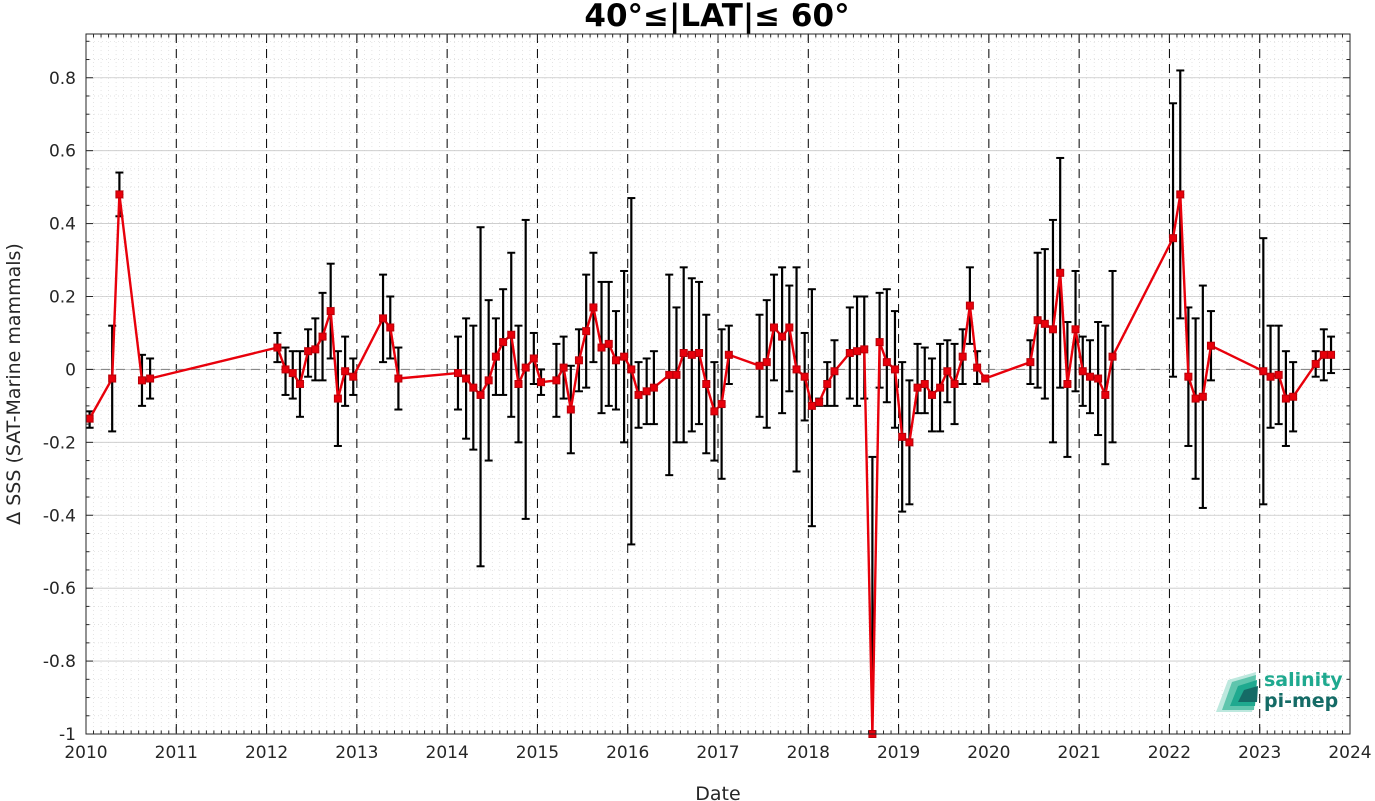 This screenshot has height=801, width=1375. What do you see at coordinates (70, 370) in the screenshot?
I see `y-tick-label: 0` at bounding box center [70, 370].